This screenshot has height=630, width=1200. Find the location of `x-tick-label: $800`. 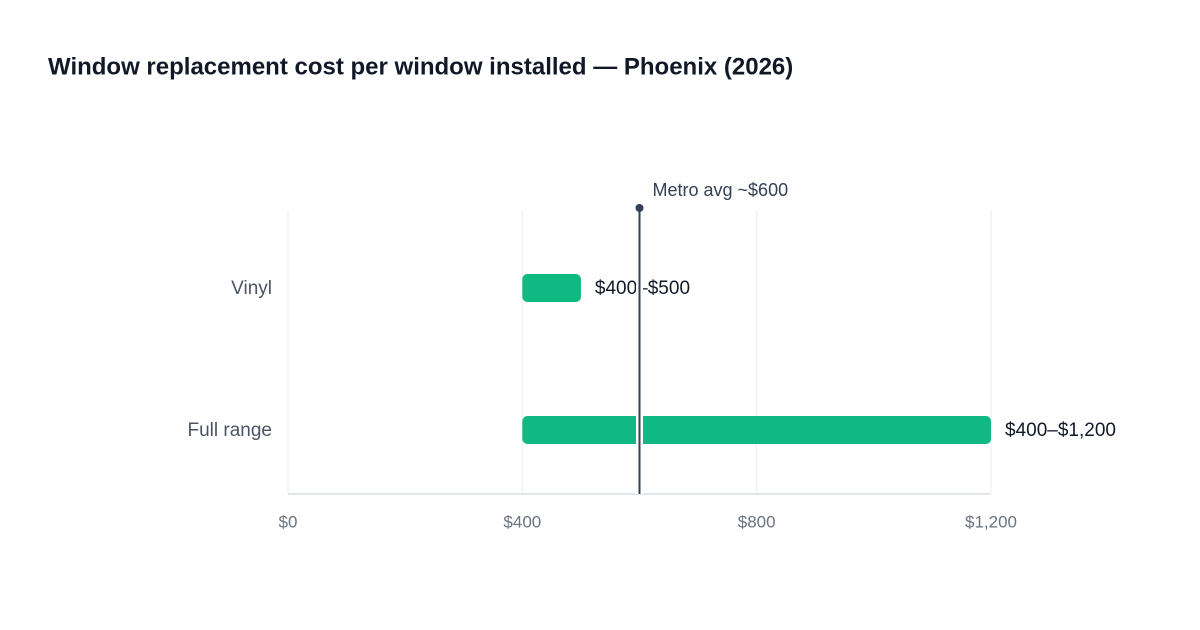

x-tick-label: $800 is located at coordinates (757, 521).